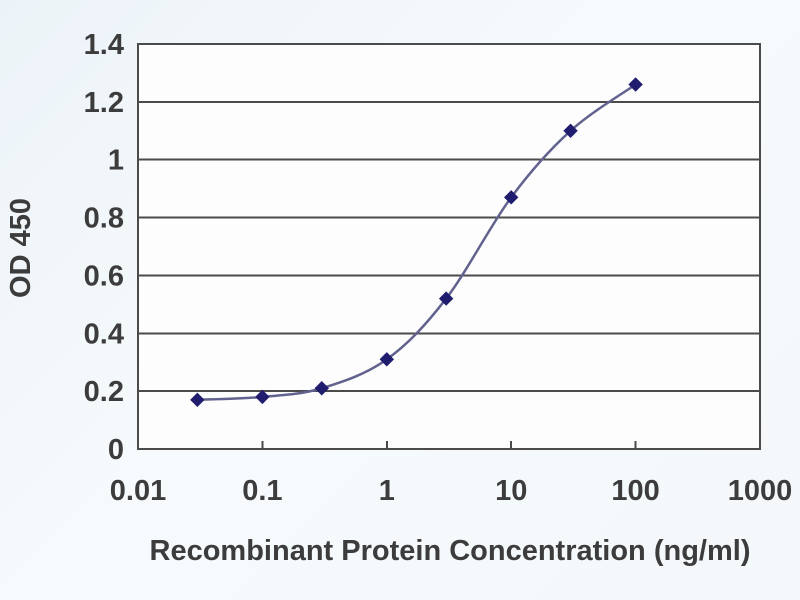  What do you see at coordinates (116, 450) in the screenshot?
I see `y-tick-label: 0` at bounding box center [116, 450].